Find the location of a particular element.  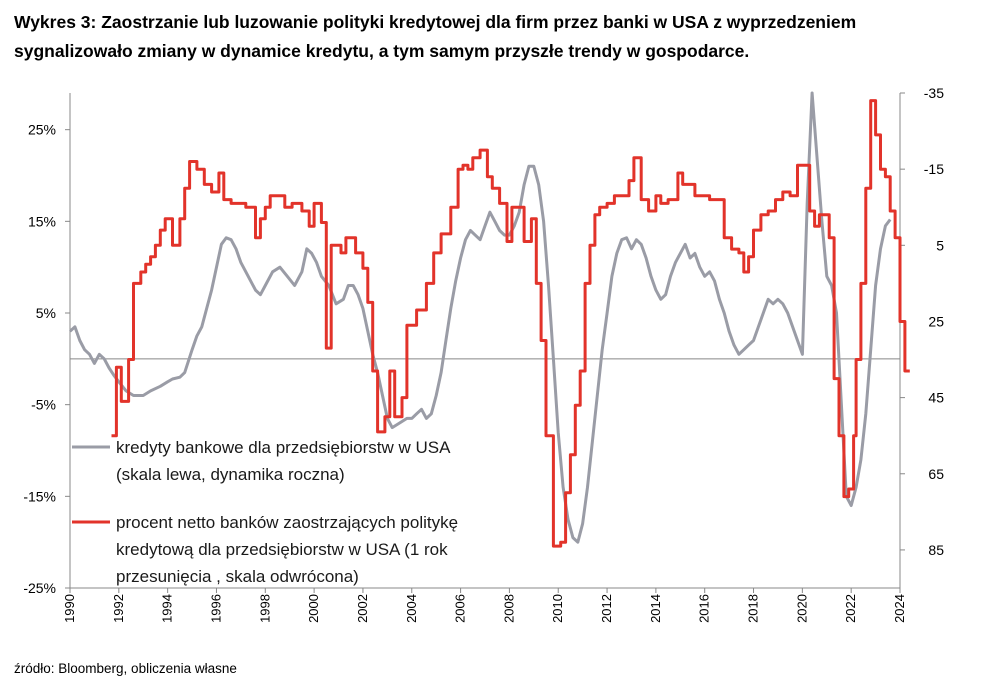

x-tick-label: 2016 is located at coordinates (704, 608).